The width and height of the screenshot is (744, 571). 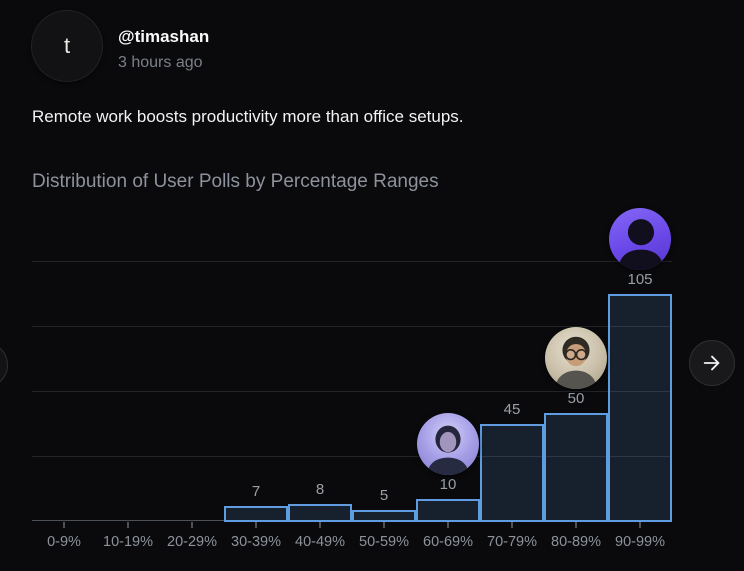 What do you see at coordinates (448, 444) in the screenshot?
I see `woman-portrait-avatar` at bounding box center [448, 444].